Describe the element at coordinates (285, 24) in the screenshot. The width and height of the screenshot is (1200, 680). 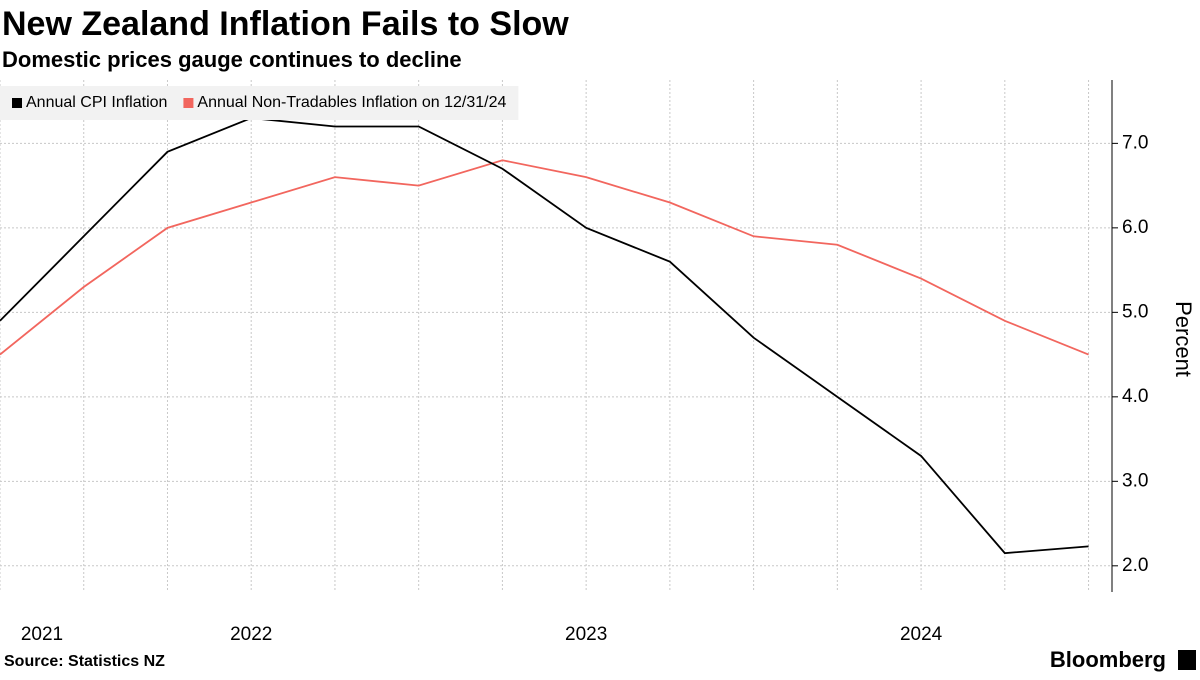
I see `chart-title: New Zealand Inflation Fails to Slow` at that location.